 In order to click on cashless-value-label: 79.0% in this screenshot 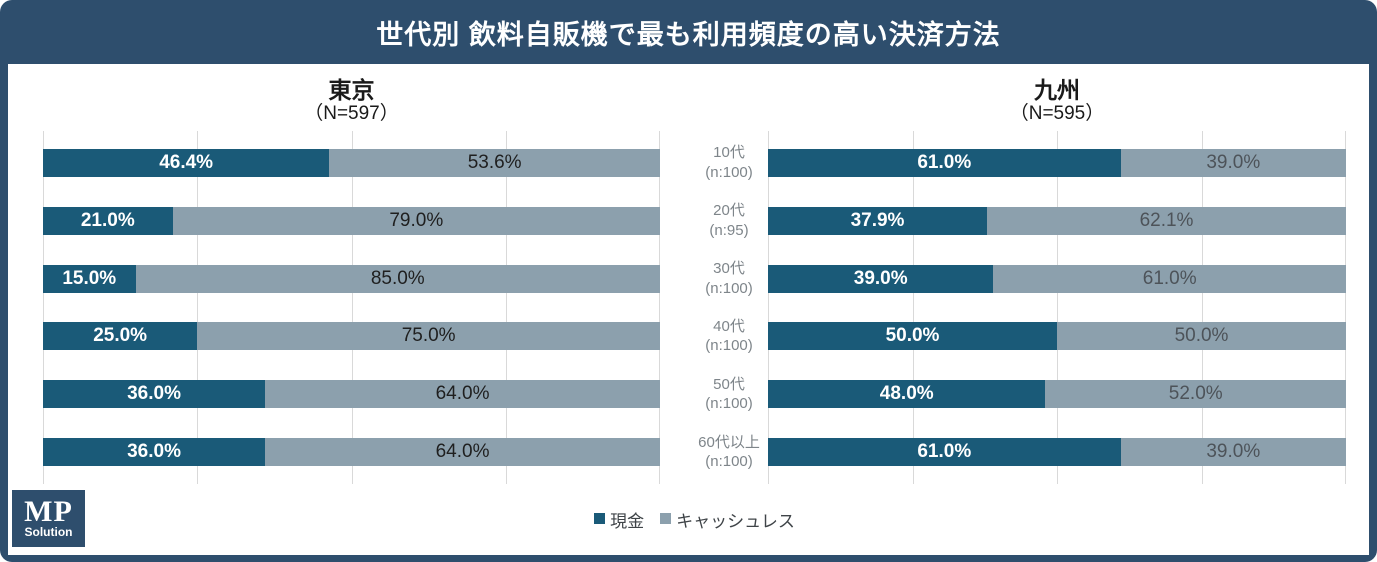, I will do `click(416, 220)`.